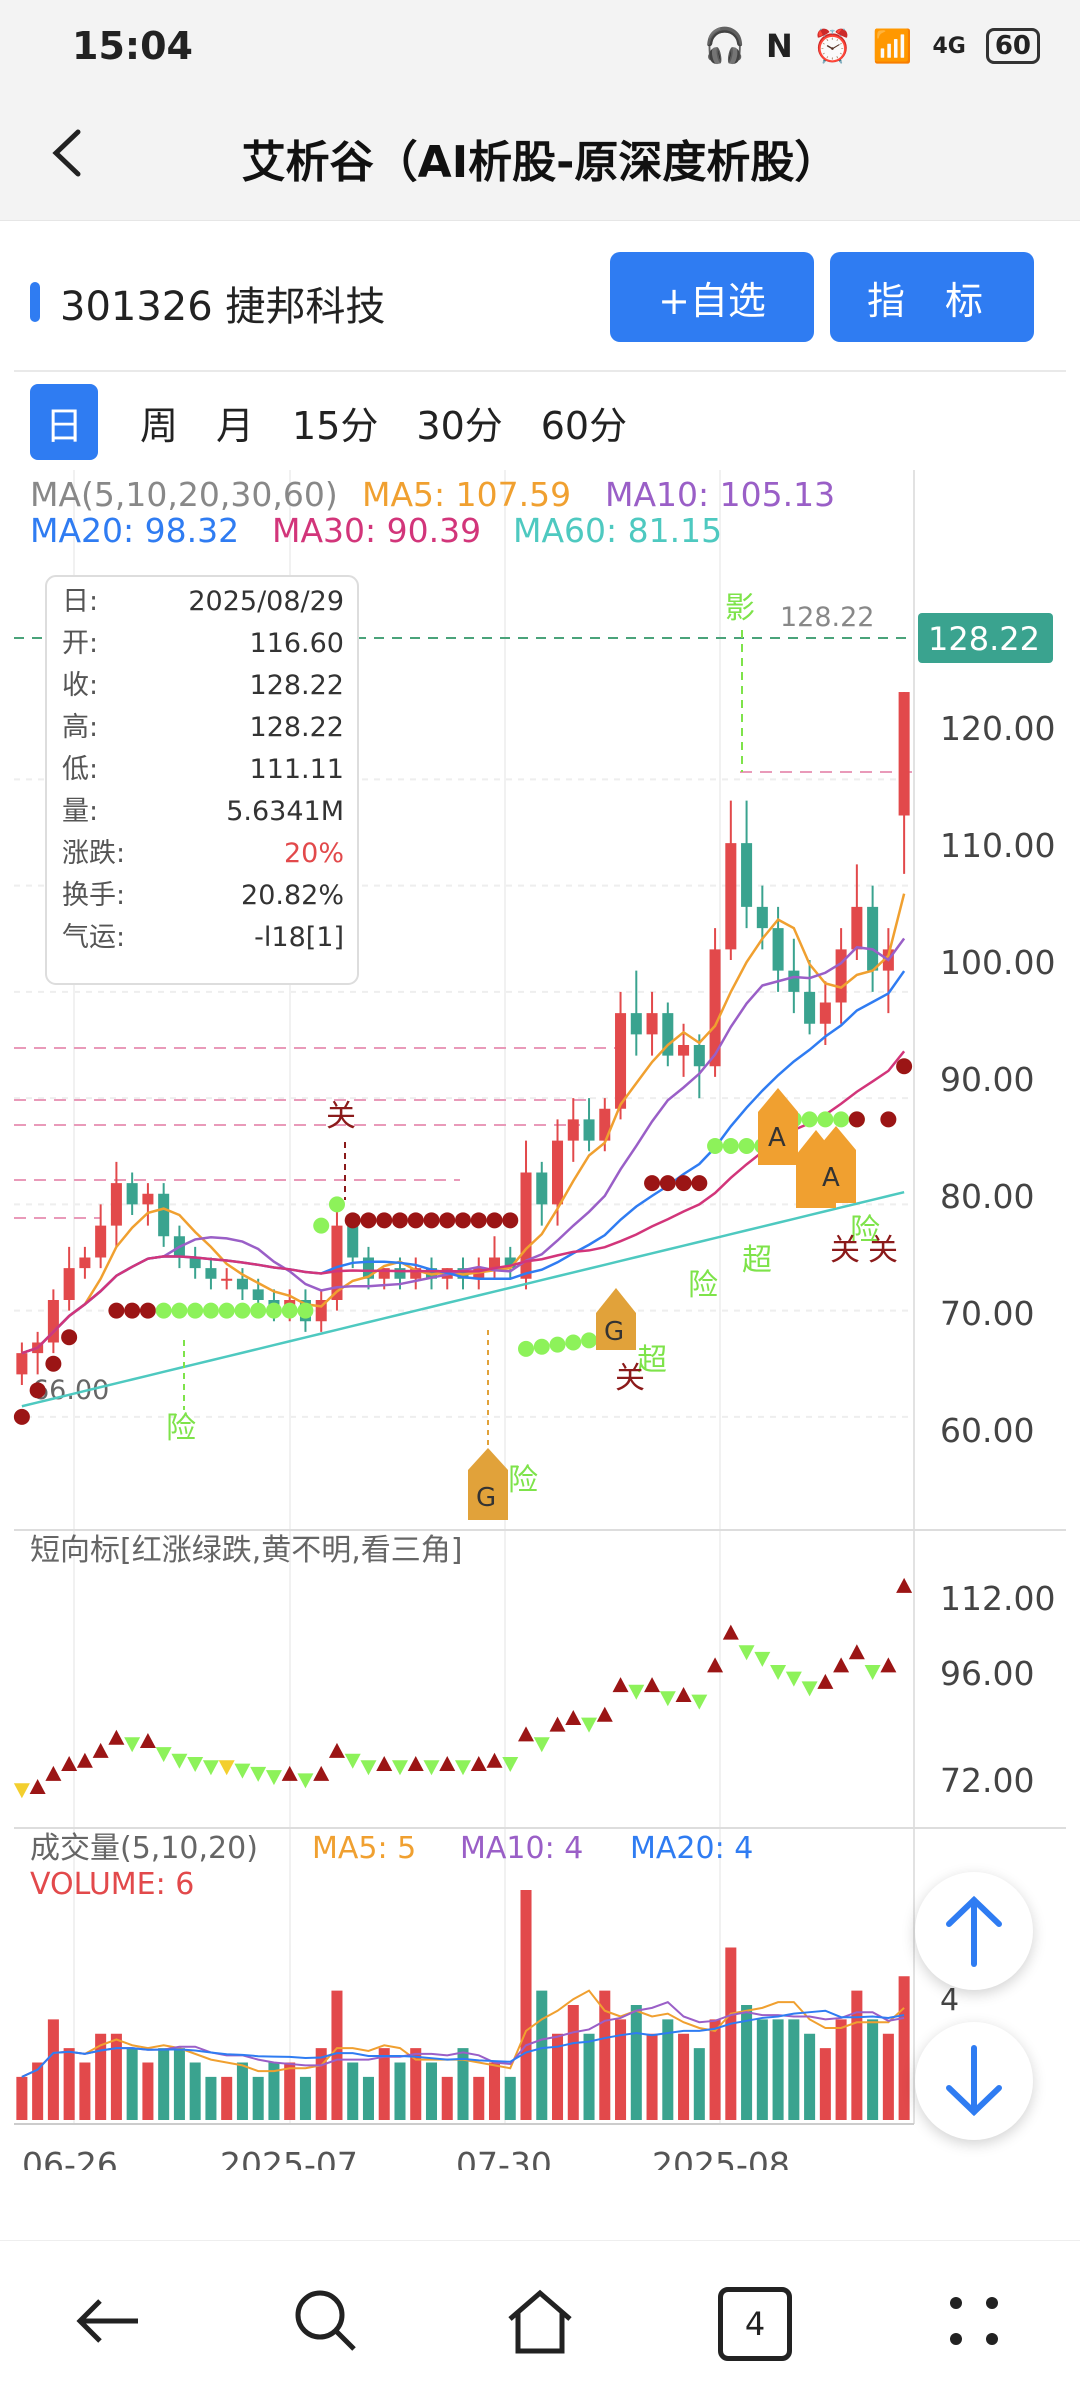 The width and height of the screenshot is (1080, 2401). Describe the element at coordinates (112, 1884) in the screenshot. I see `volume-value: VOLUME: 6` at that location.